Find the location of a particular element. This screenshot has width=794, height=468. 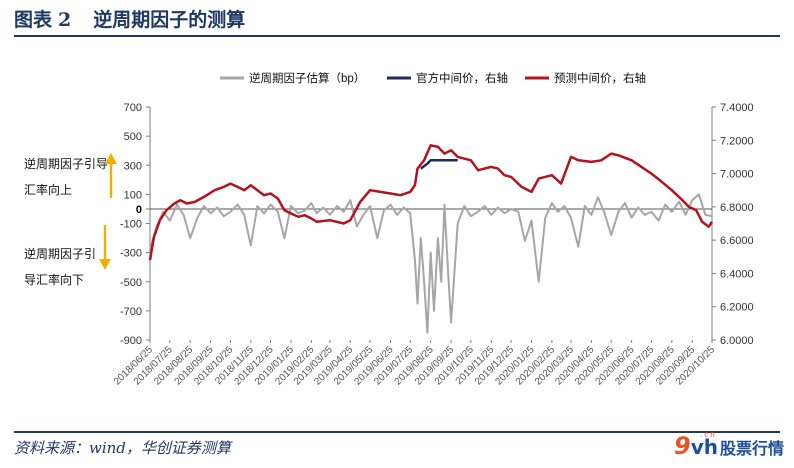

y-tick-label: 0 is located at coordinates (139, 210).